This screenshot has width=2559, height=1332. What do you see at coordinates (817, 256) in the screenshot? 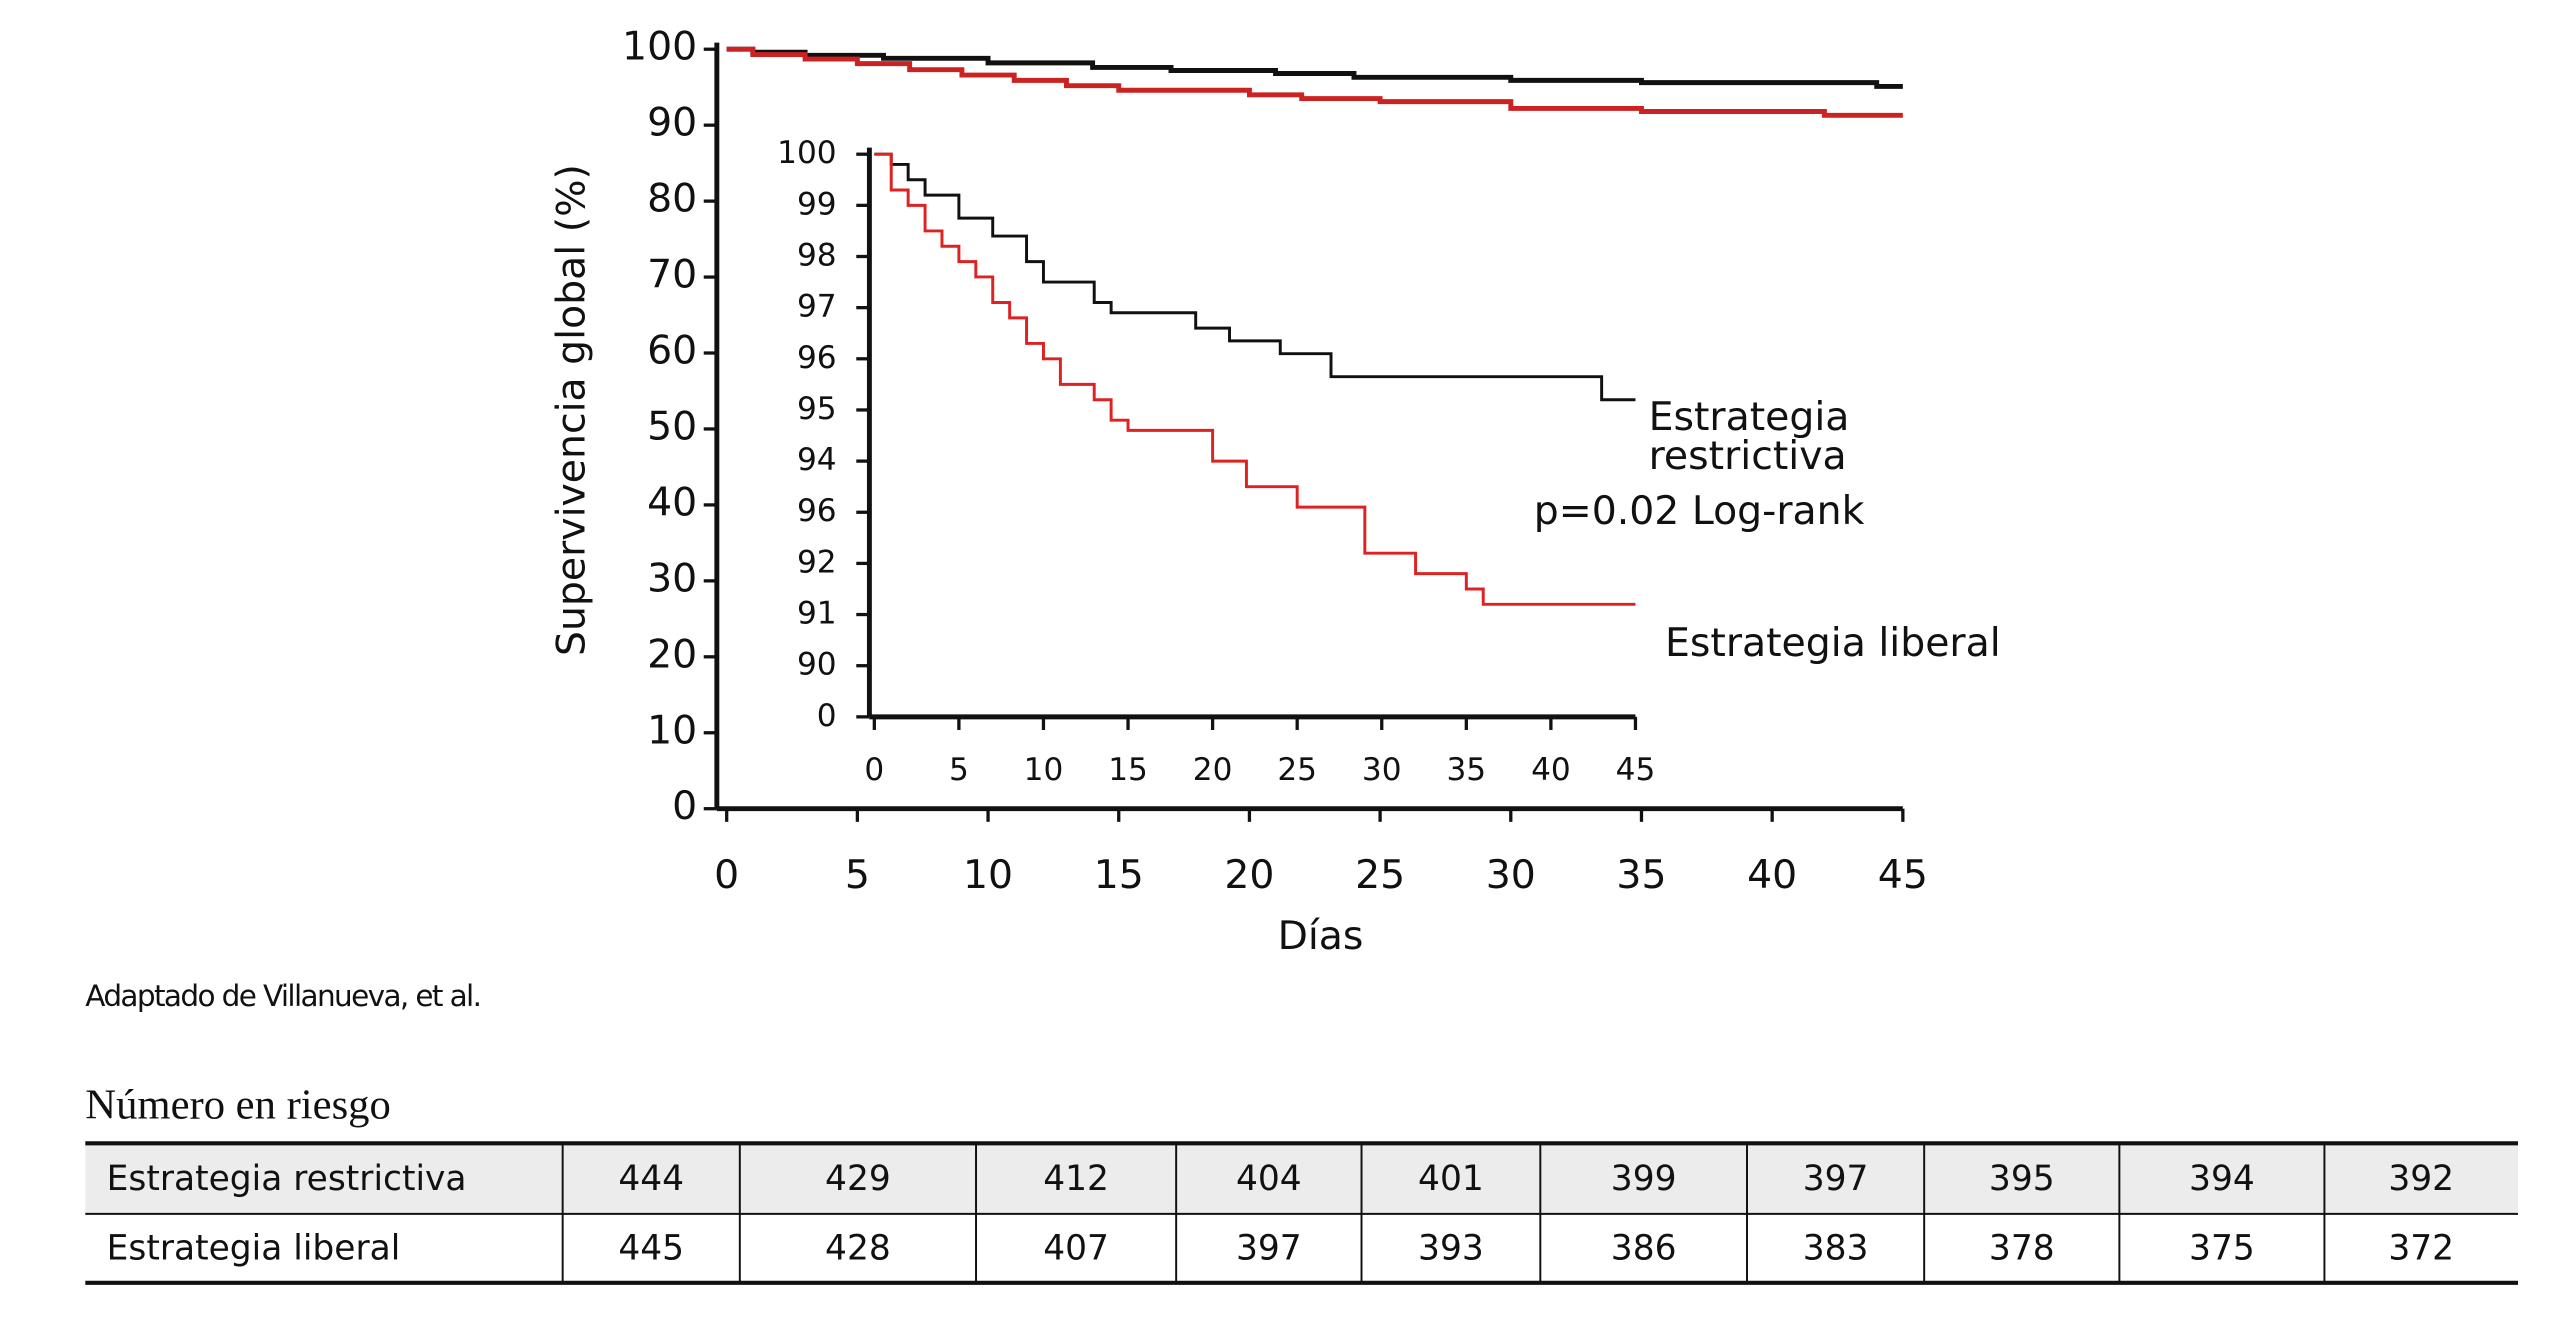
I see `y-tick-label: 98` at bounding box center [817, 256].